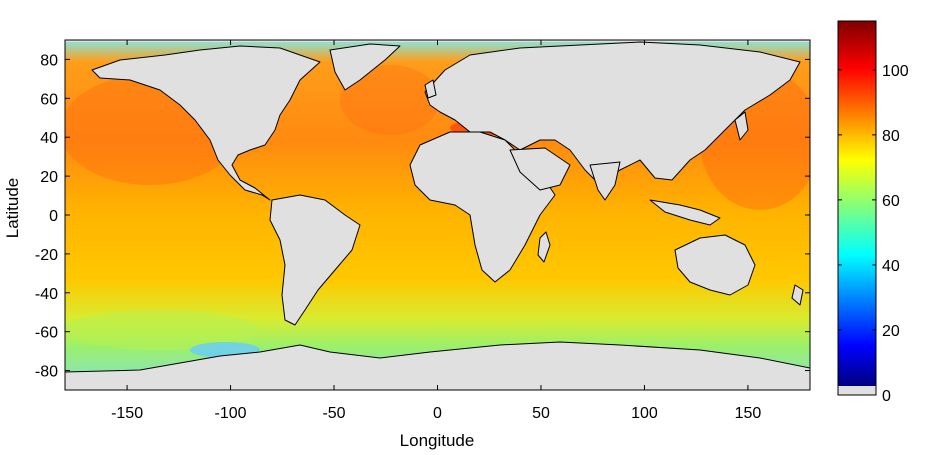 The image size is (940, 455). What do you see at coordinates (315, 260) in the screenshot?
I see `land-south-america` at bounding box center [315, 260].